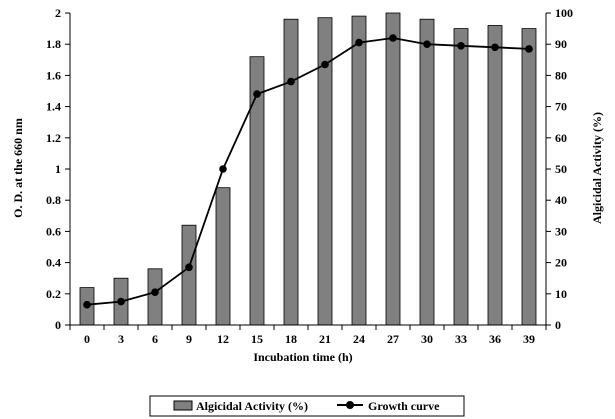  Describe the element at coordinates (427, 339) in the screenshot. I see `x-tick-label-30: 30` at that location.